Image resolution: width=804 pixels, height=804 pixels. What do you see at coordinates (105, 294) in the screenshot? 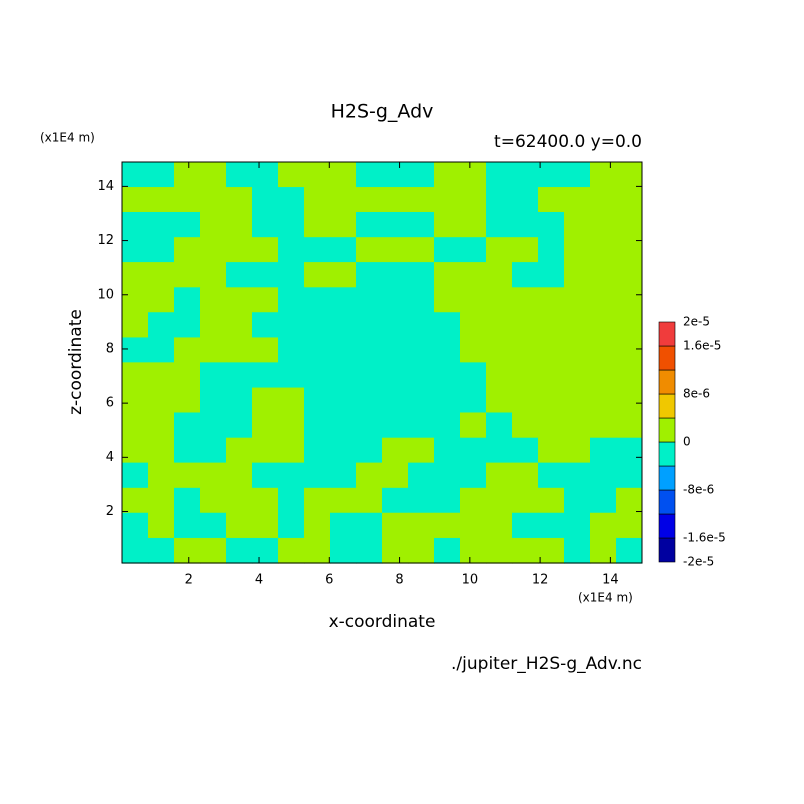
I see `y-tick-label: 10` at bounding box center [105, 294].